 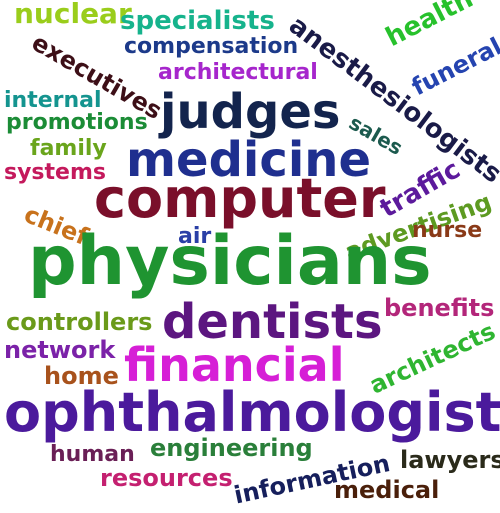 What do you see at coordinates (53, 100) in the screenshot?
I see `word-internal: internal` at bounding box center [53, 100].